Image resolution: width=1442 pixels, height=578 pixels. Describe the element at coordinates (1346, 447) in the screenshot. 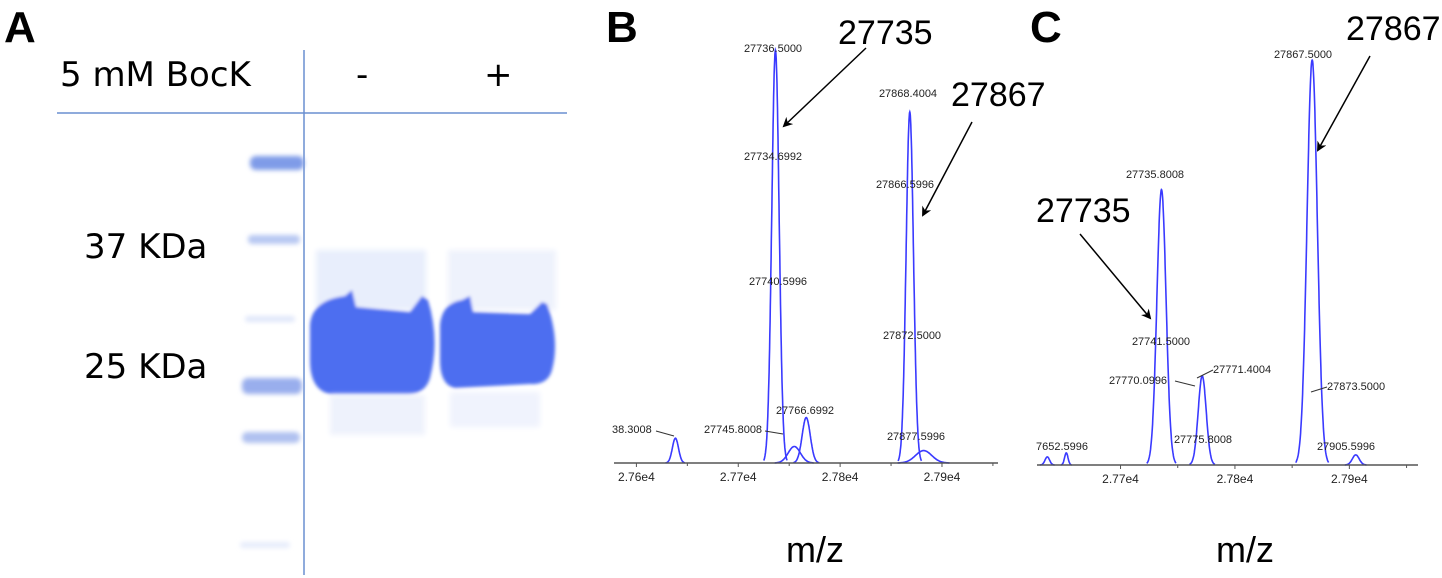

I see `peak-label: 27905.5996` at that location.